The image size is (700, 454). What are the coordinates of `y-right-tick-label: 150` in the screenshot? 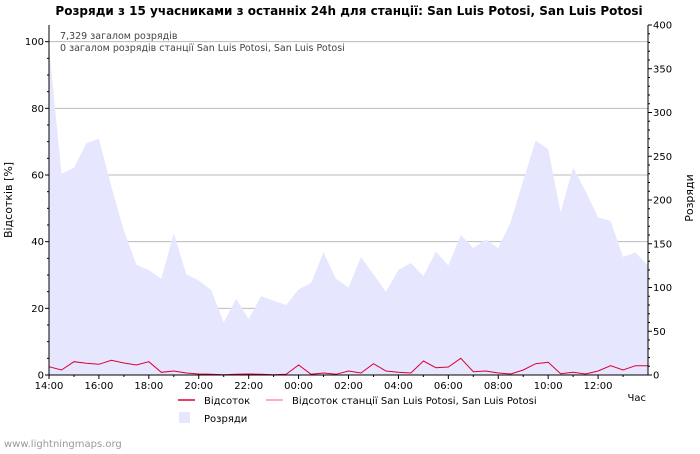 It's located at (662, 244).